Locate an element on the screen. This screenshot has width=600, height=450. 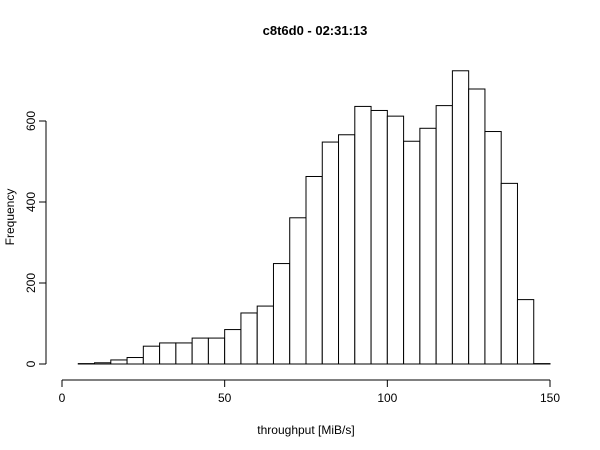
y-tick-label: 0 is located at coordinates (31, 363).